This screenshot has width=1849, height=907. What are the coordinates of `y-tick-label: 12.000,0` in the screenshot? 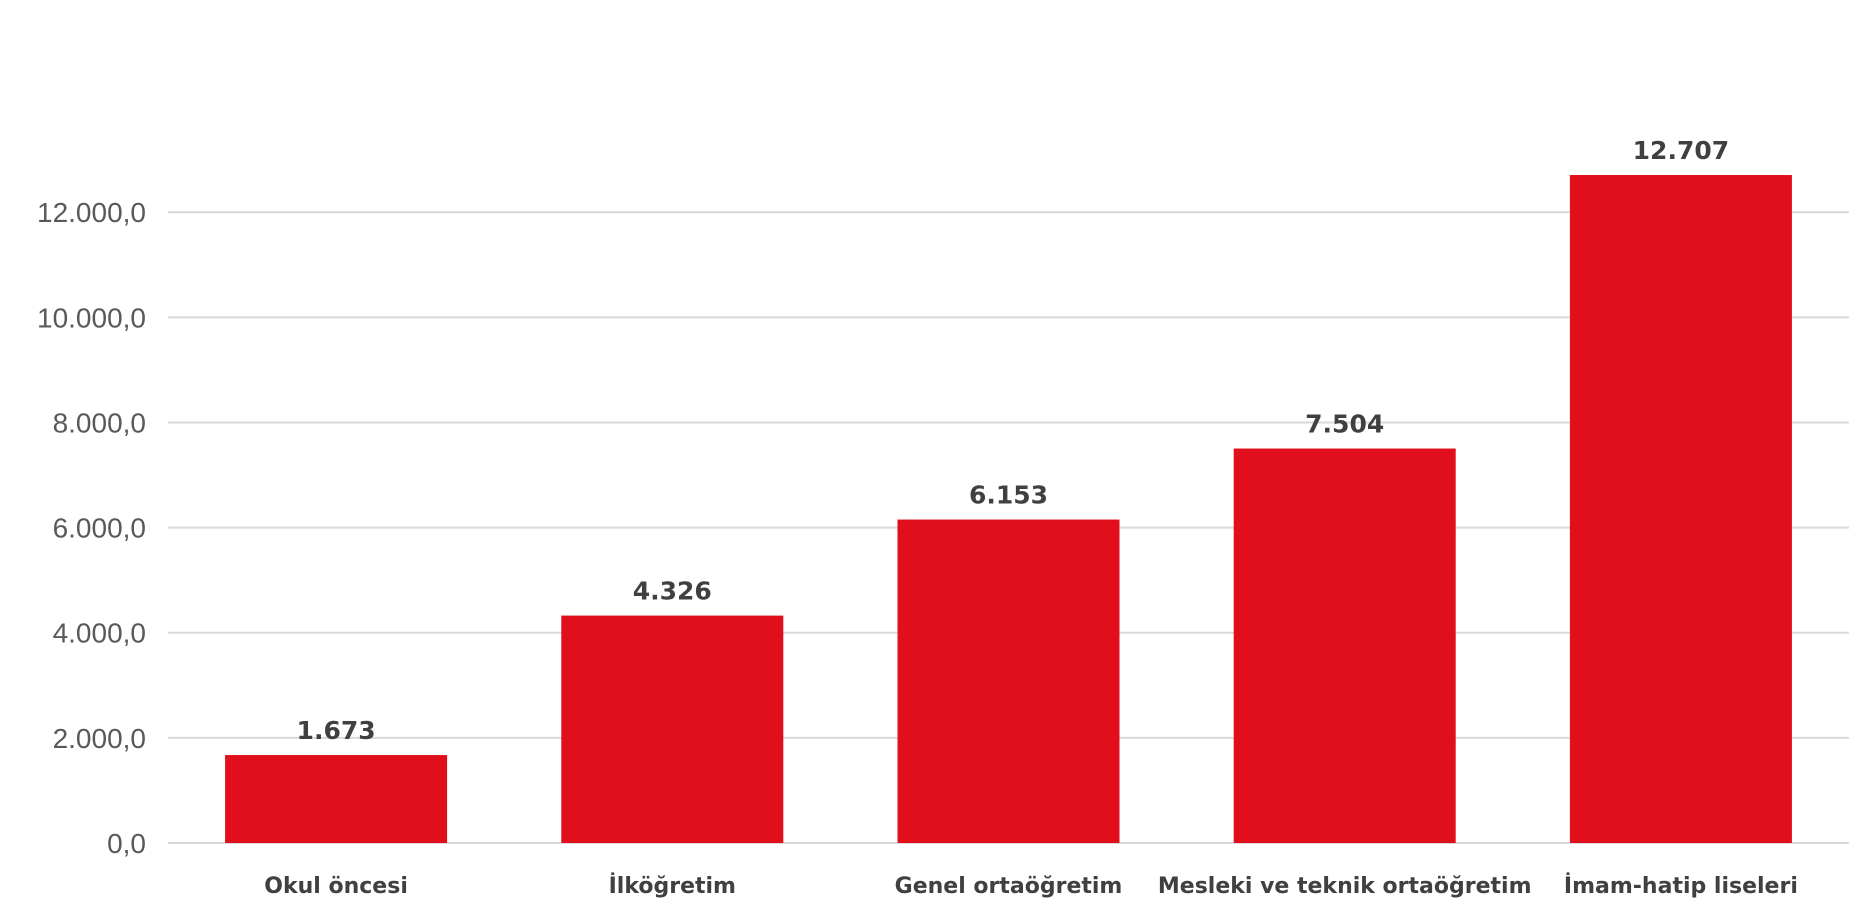 It's located at (91, 212).